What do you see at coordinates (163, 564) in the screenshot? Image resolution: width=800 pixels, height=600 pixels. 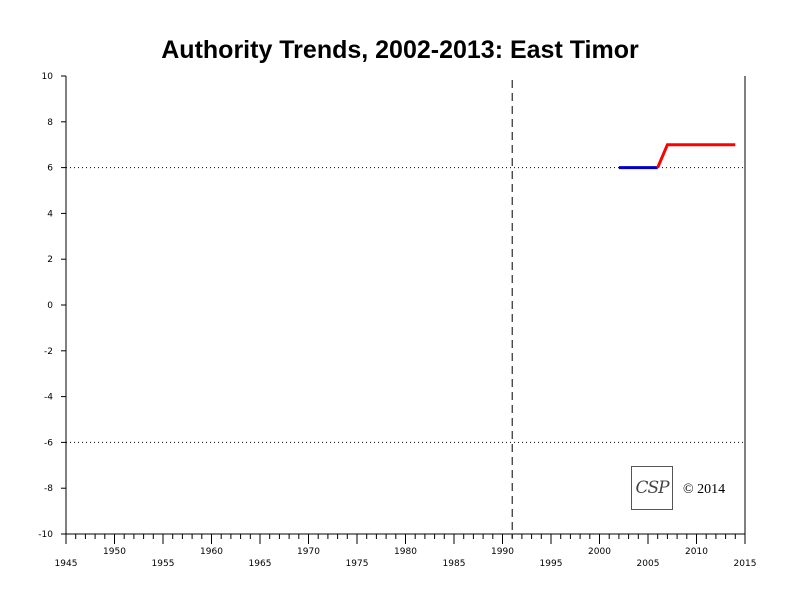 I see `x-tick-label: 1955` at bounding box center [163, 564].